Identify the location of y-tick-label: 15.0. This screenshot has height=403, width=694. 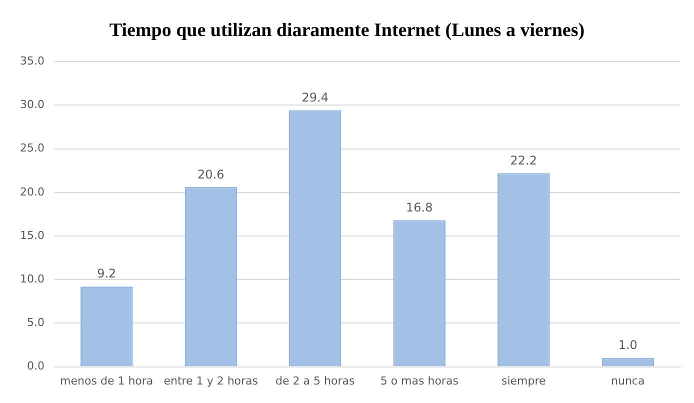
(32, 235).